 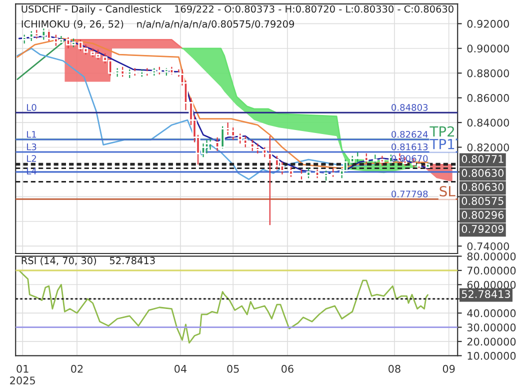 What do you see at coordinates (488, 24) in the screenshot?
I see `y-tick-label: 0.92000` at bounding box center [488, 24].